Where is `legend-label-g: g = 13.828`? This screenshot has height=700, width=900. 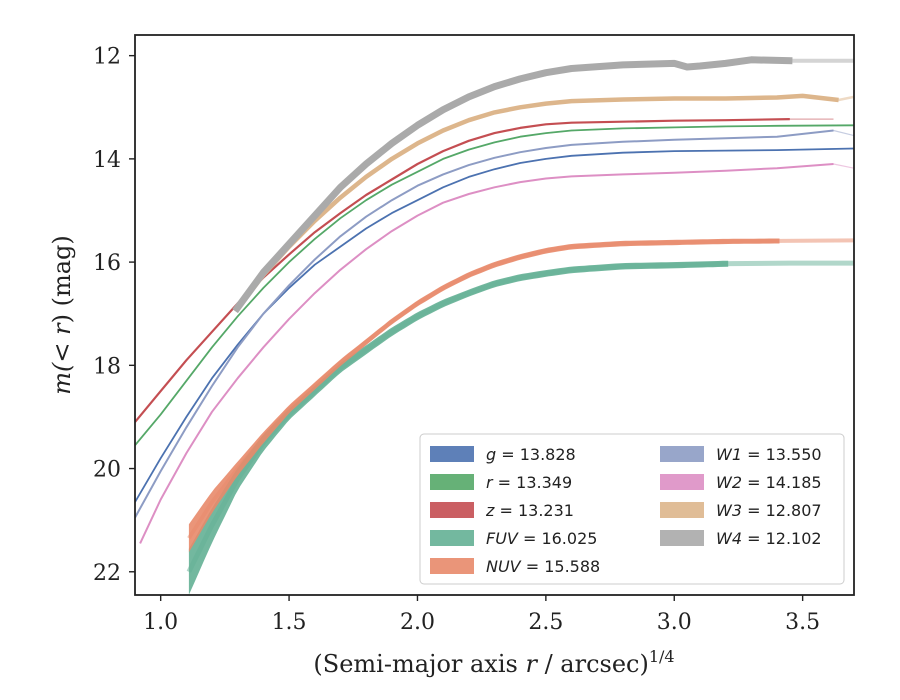
legend-label-g: g = 13.828 is located at coordinates (531, 454).